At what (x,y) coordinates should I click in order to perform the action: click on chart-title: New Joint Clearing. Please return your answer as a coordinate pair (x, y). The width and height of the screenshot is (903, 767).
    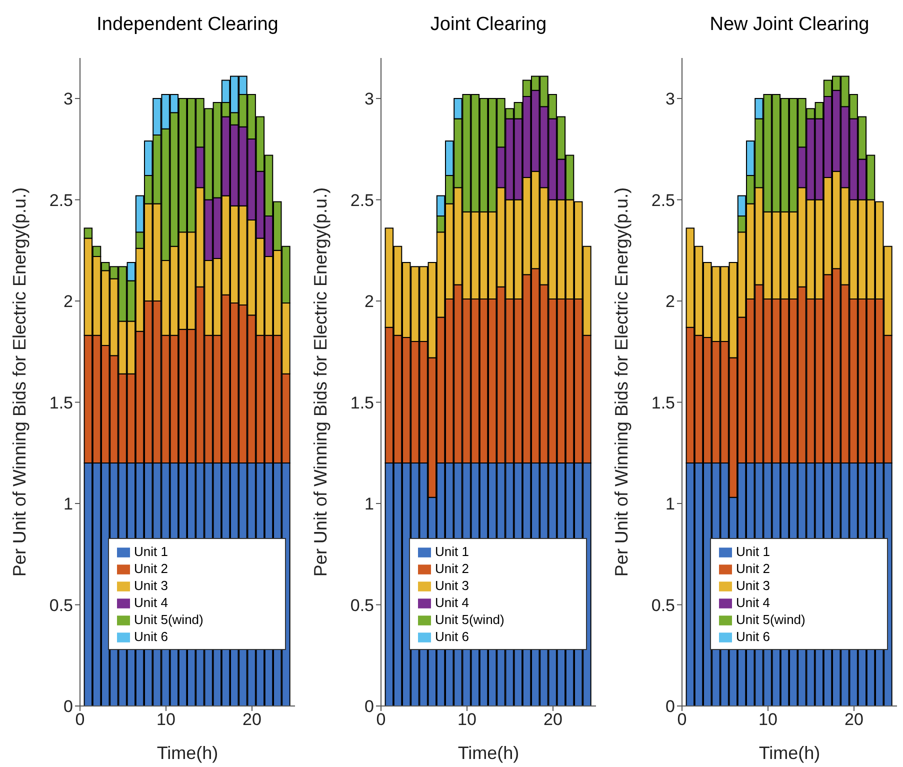
    Looking at the image, I should click on (789, 25).